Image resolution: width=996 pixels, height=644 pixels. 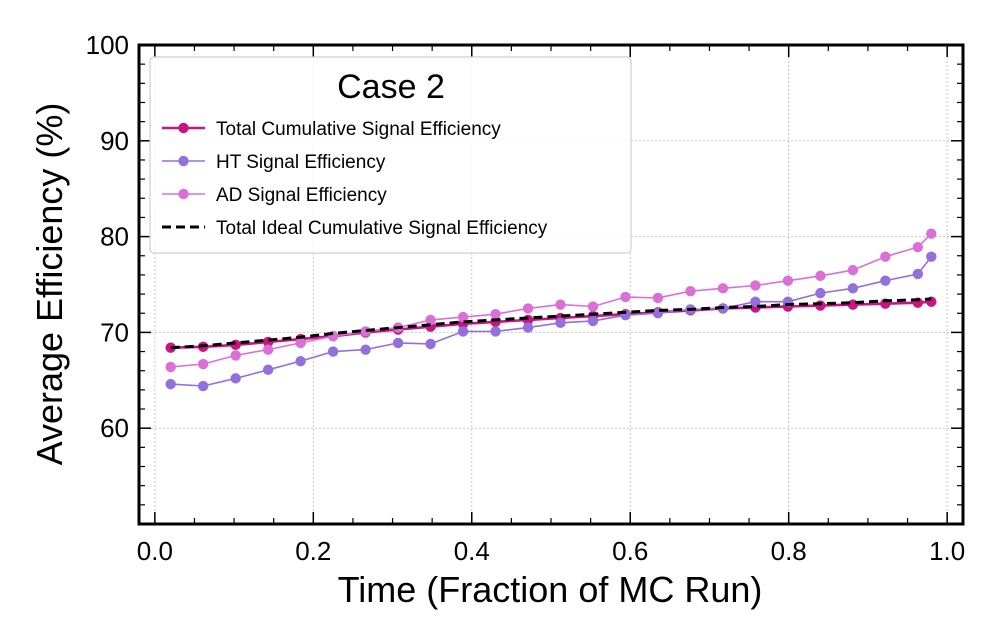 What do you see at coordinates (630, 551) in the screenshot?
I see `x-tick-label: 0.6` at bounding box center [630, 551].